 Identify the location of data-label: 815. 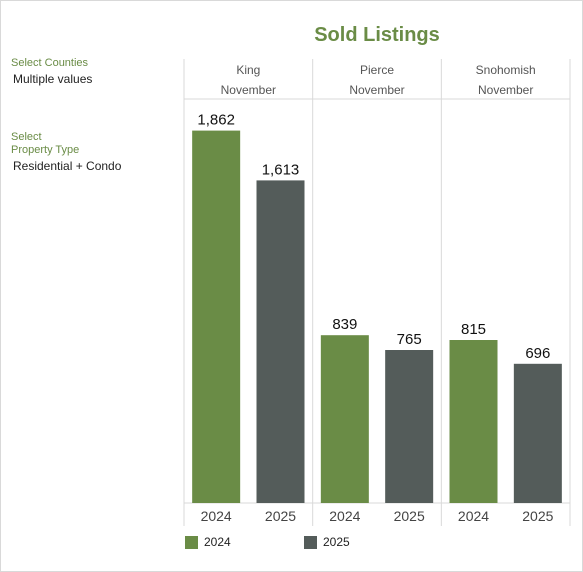
(473, 329).